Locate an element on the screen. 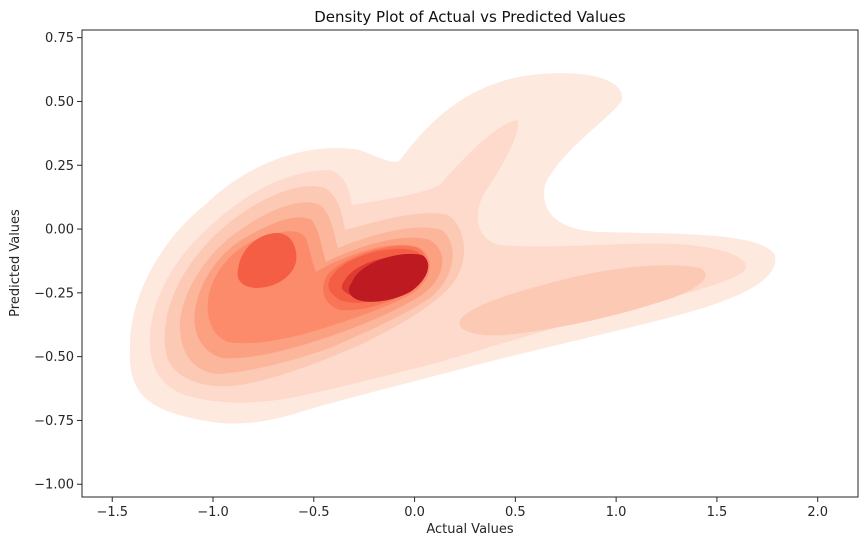 This screenshot has width=866, height=545. x-tick-label: 2.0 is located at coordinates (817, 512).